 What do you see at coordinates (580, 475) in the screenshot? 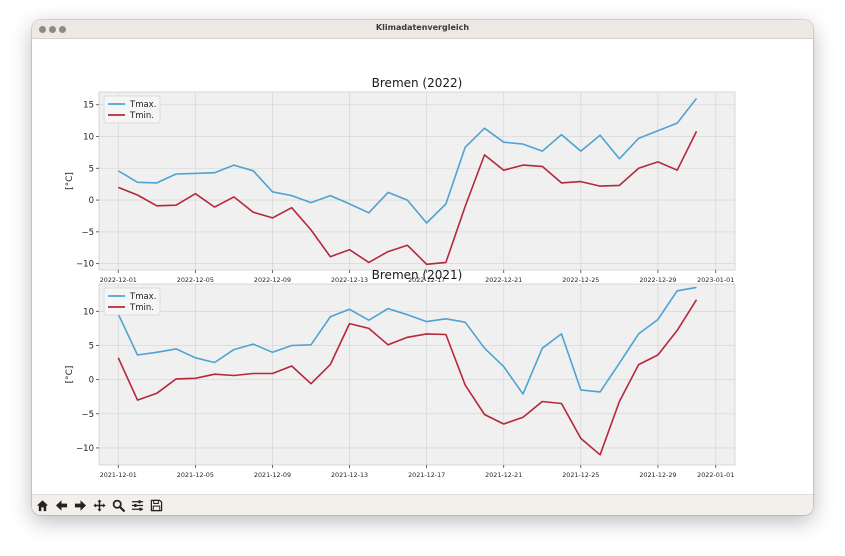
I see `x-tick-label: 2021-12-25` at bounding box center [580, 475].